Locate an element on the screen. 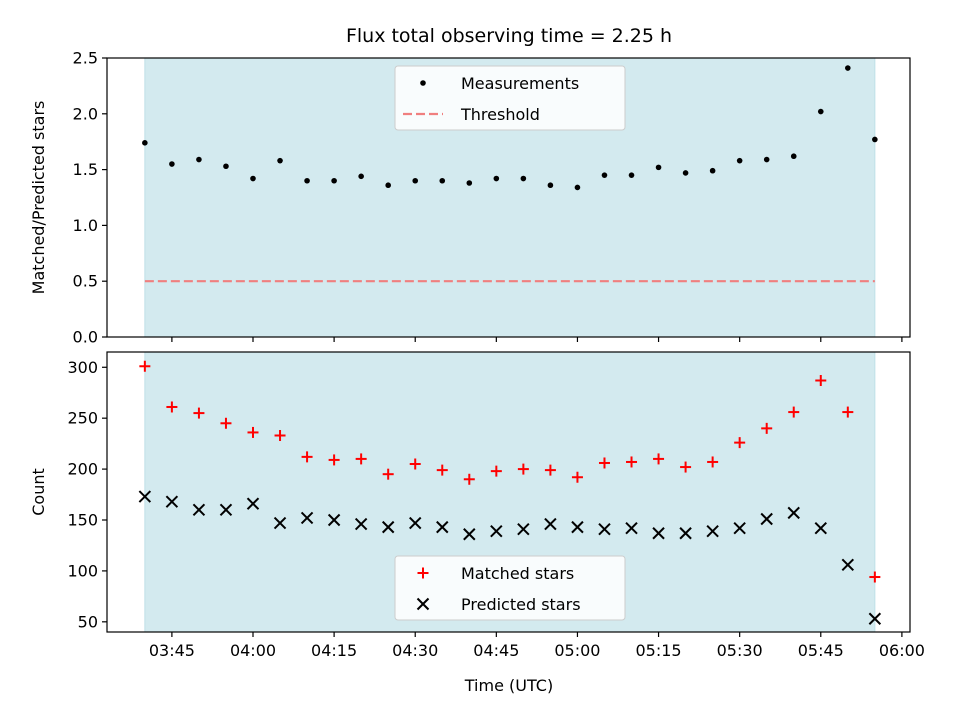 This screenshot has width=960, height=720. count-y-tick-label: 100 is located at coordinates (82, 570).